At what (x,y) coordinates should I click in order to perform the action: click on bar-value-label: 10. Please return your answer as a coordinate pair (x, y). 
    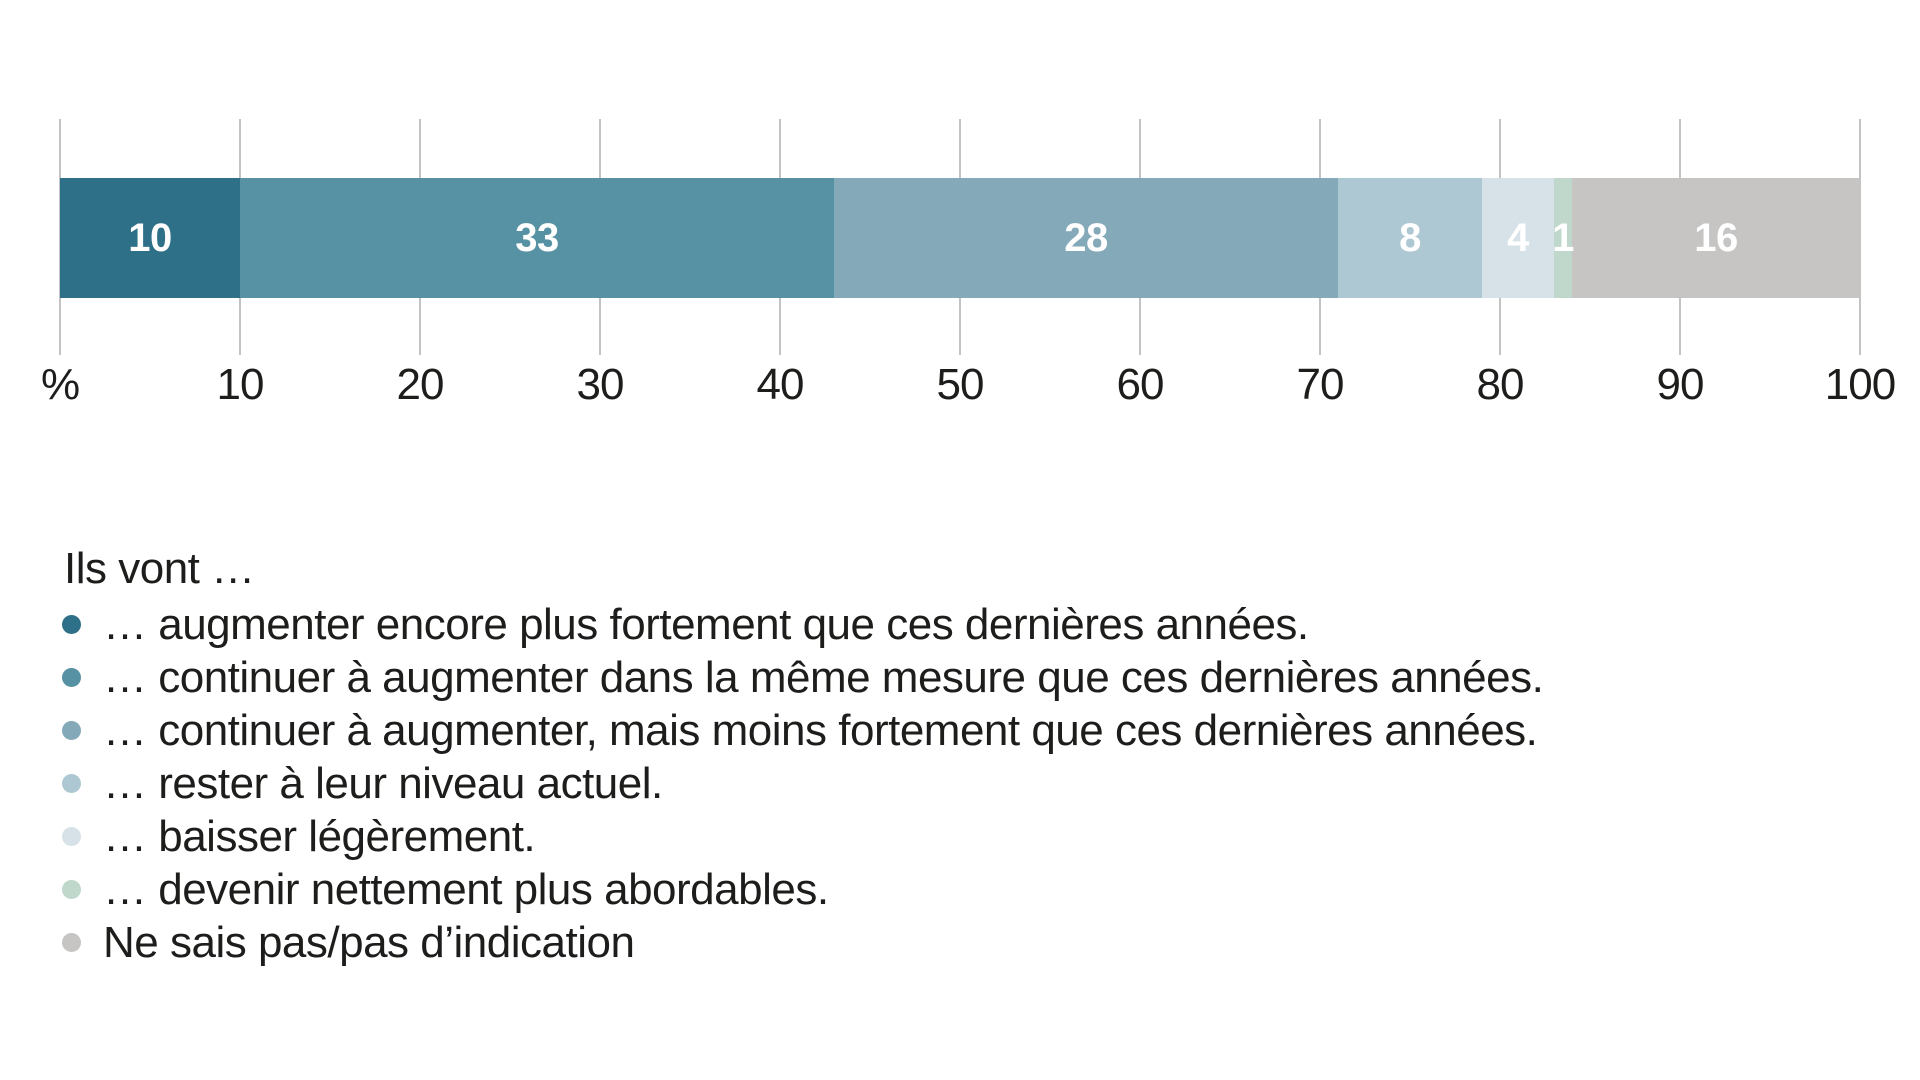
    Looking at the image, I should click on (150, 237).